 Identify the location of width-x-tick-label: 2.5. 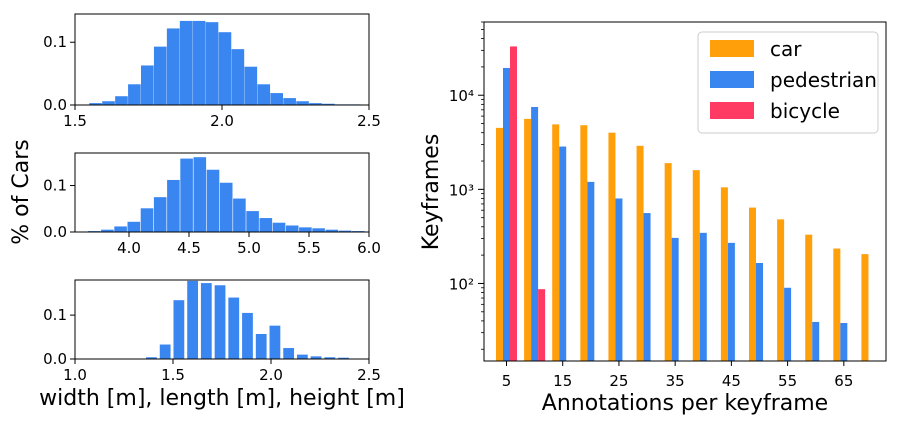
(369, 121).